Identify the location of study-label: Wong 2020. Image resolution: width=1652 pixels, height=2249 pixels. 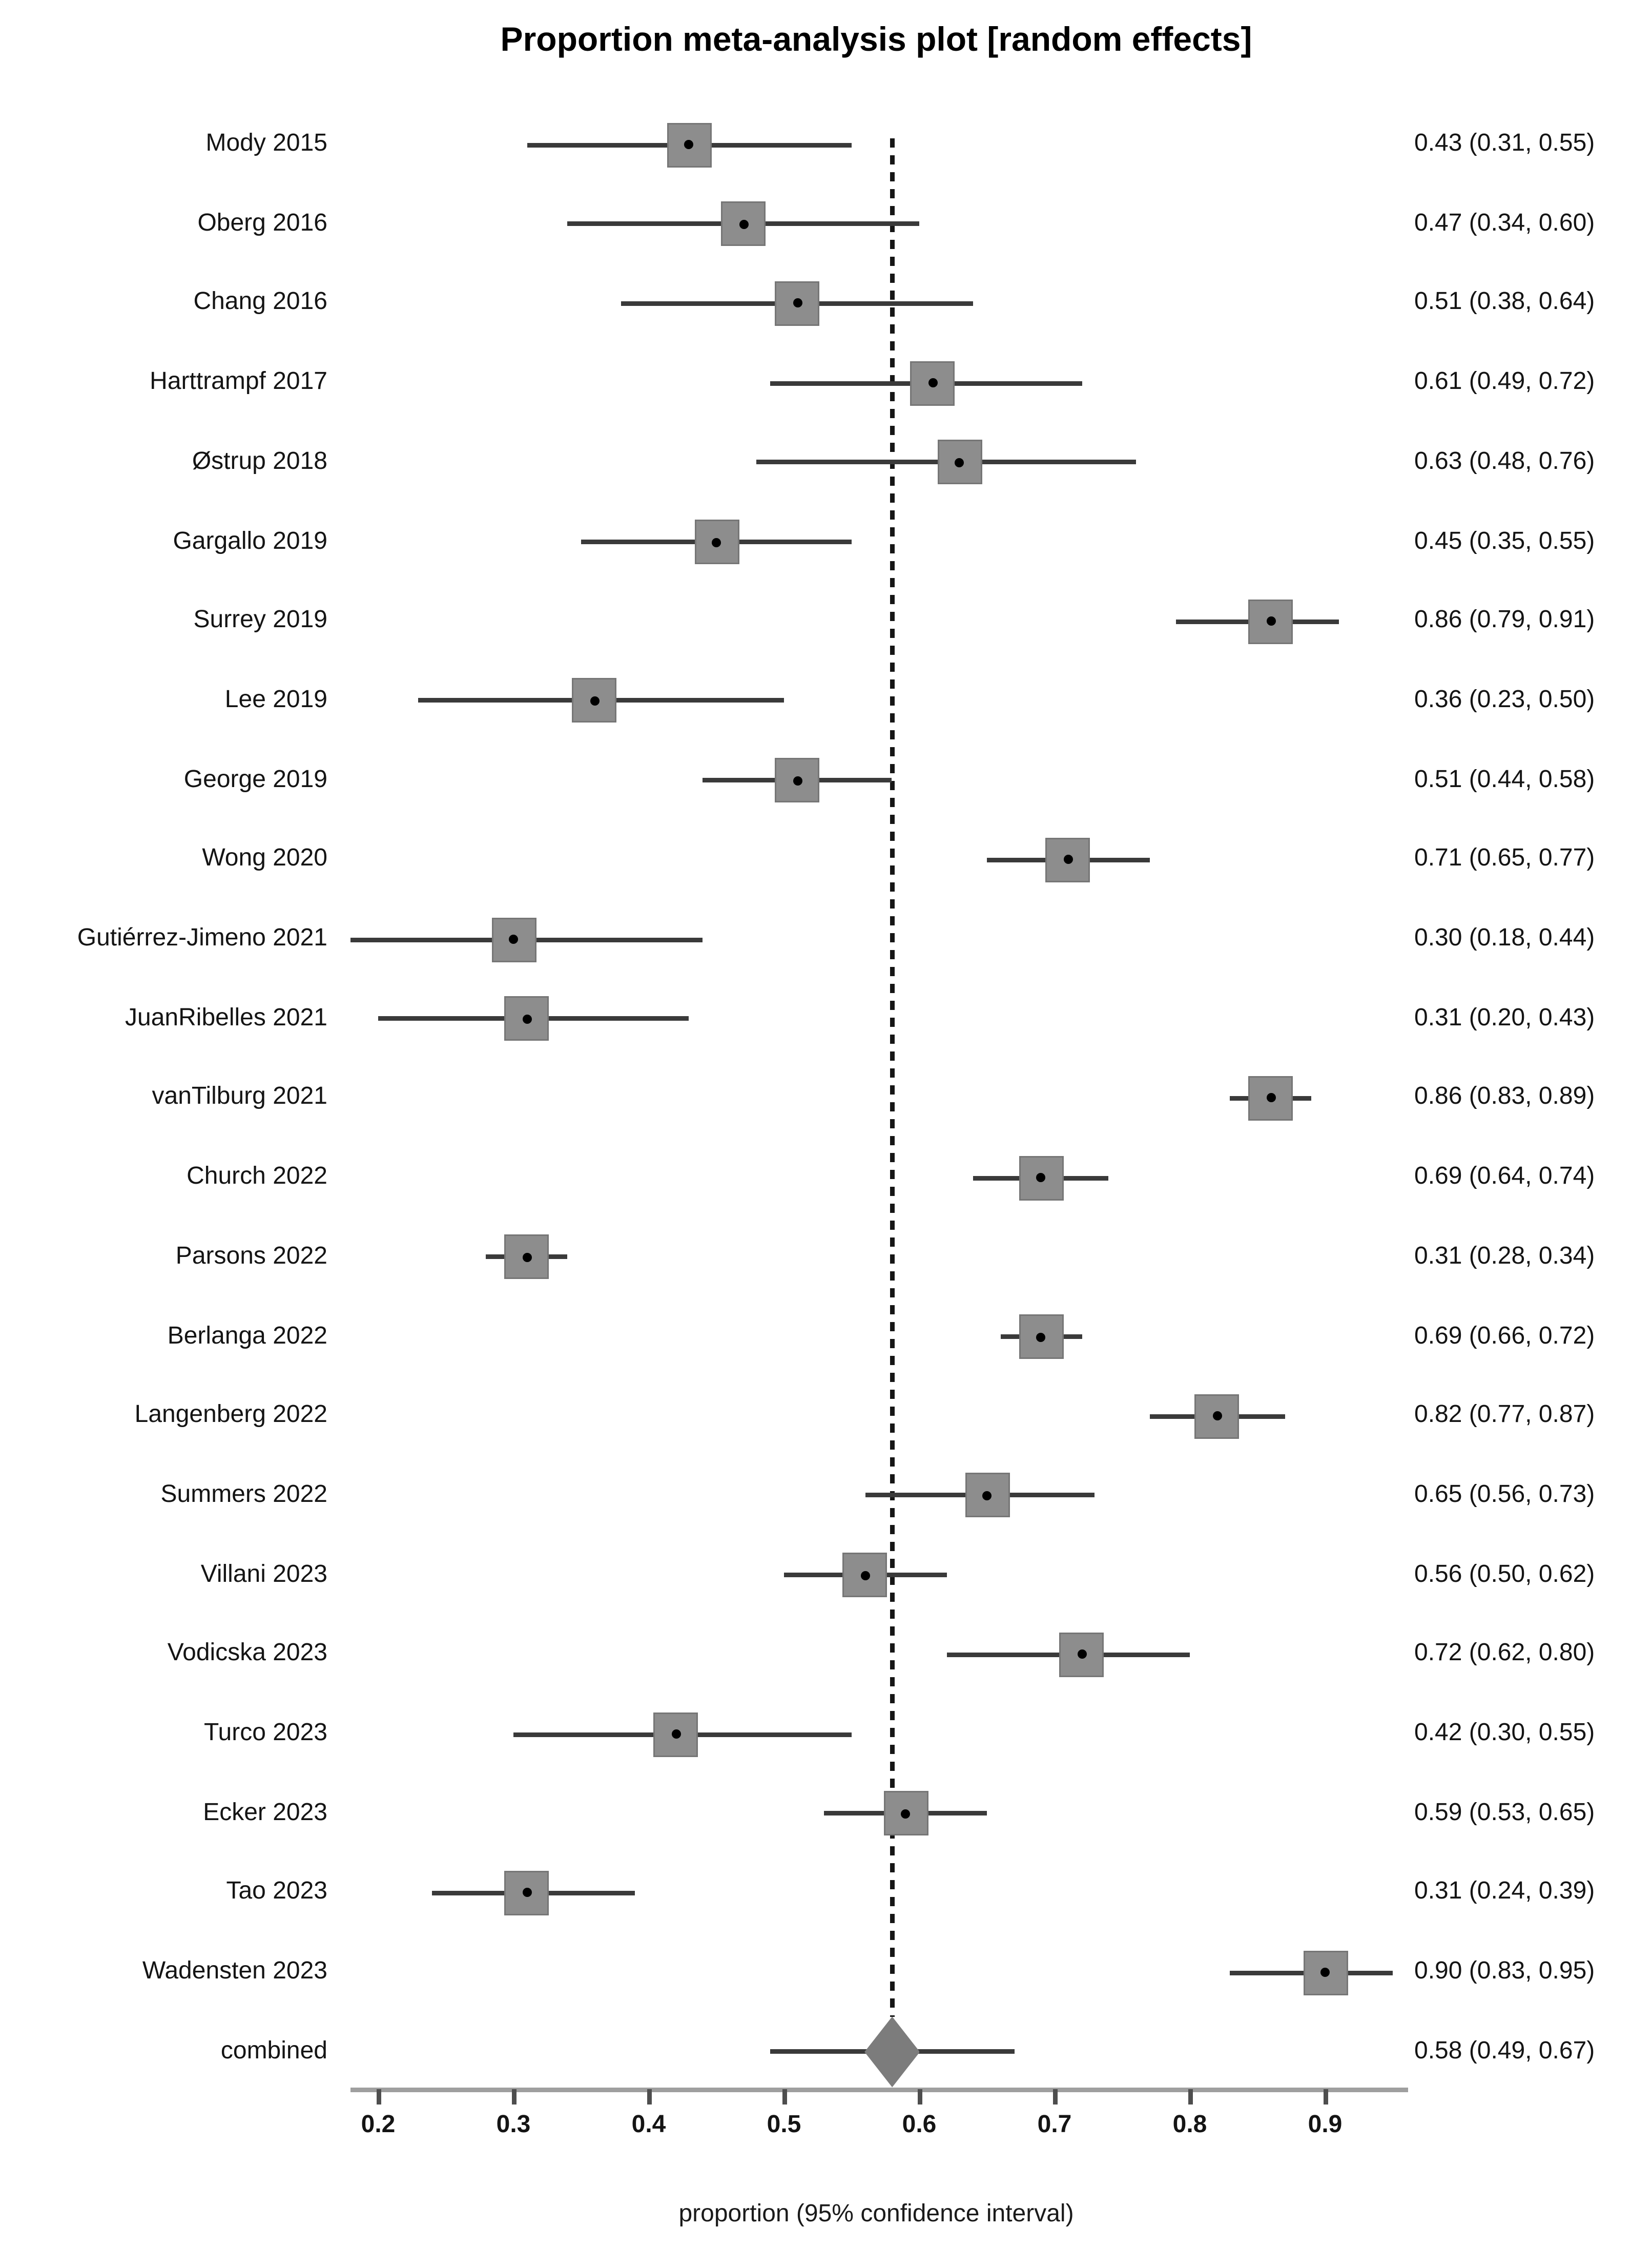
(264, 858).